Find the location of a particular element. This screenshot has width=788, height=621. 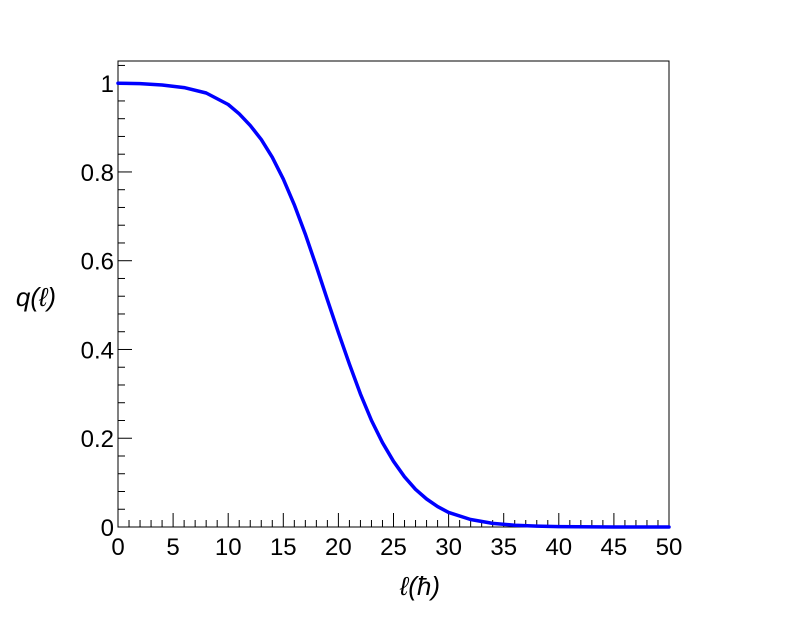

x-tick-label: 15 is located at coordinates (283, 547).